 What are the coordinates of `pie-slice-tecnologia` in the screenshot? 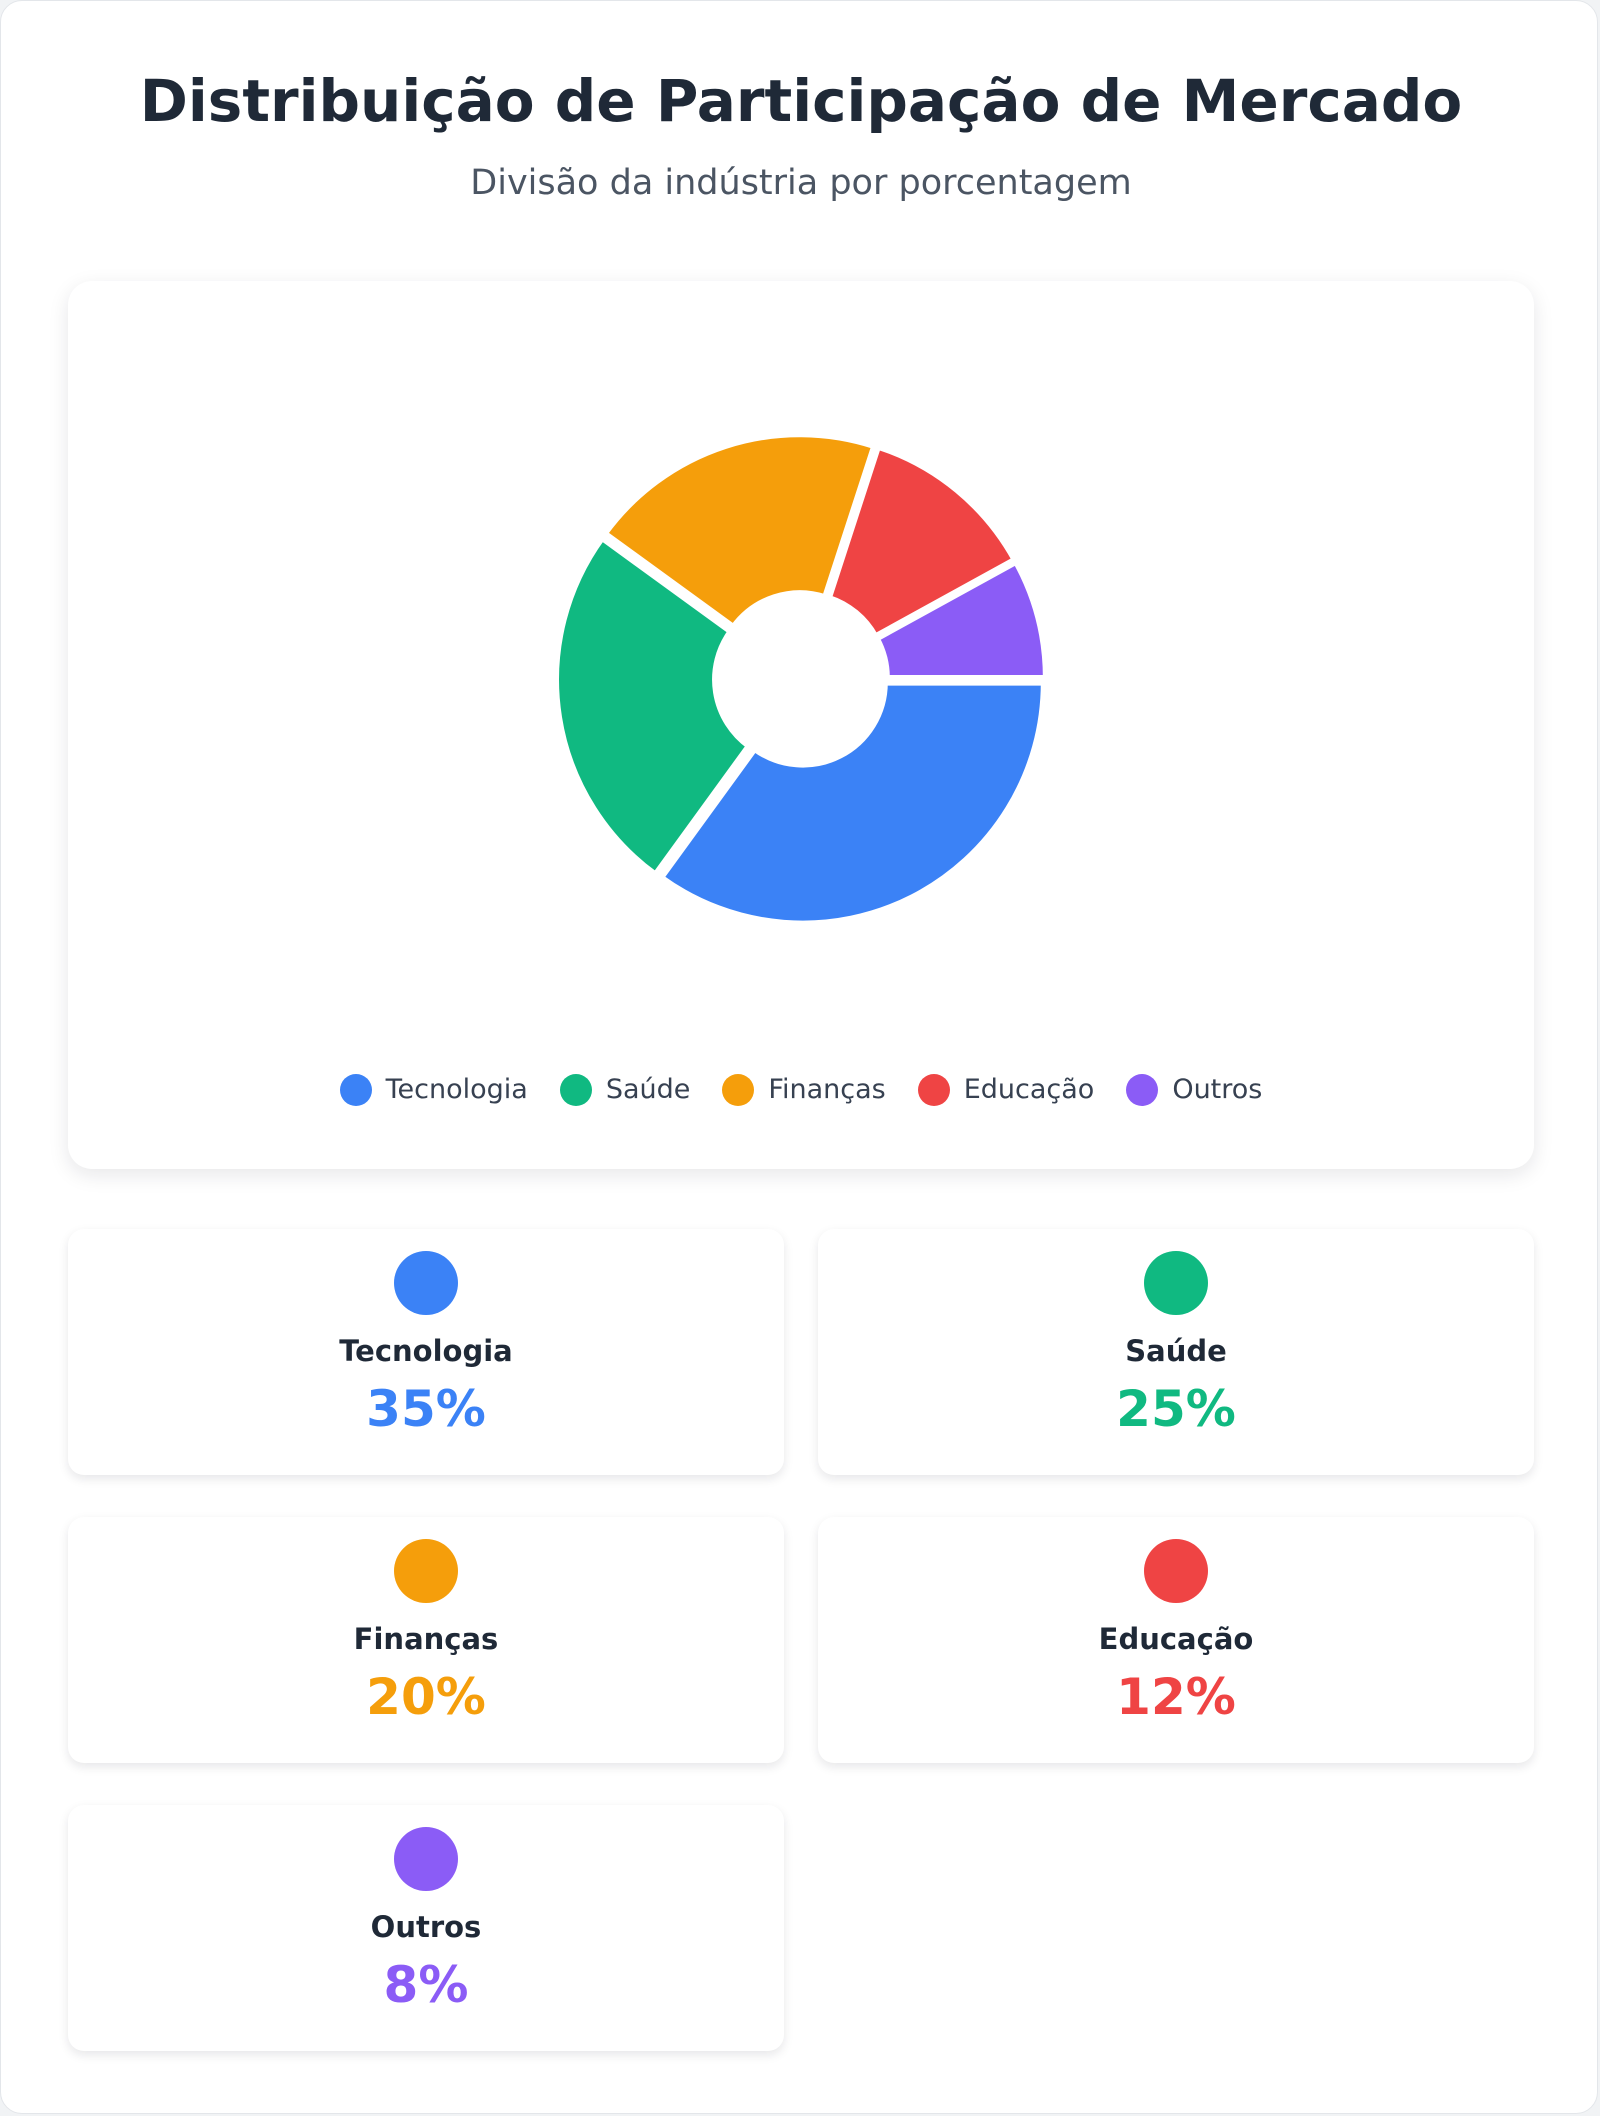 It's located at (852, 803).